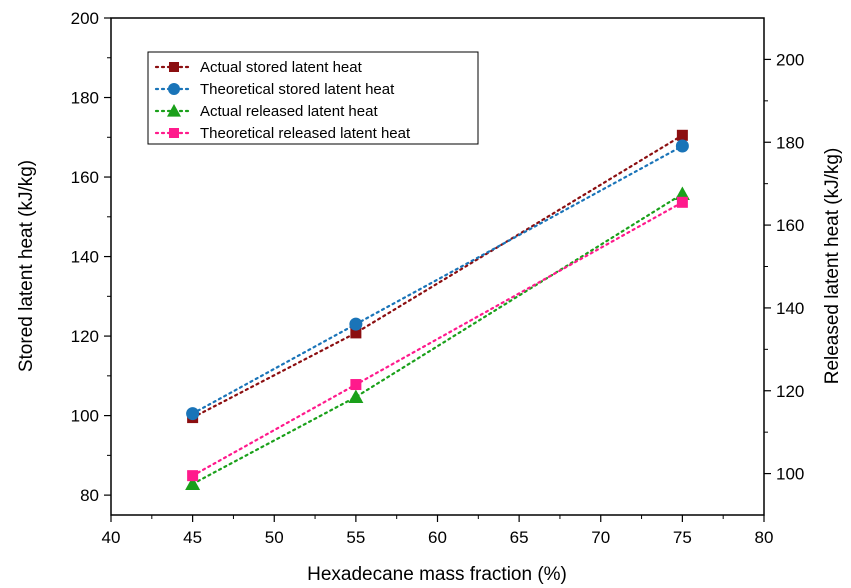 This screenshot has height=588, width=851. Describe the element at coordinates (519, 537) in the screenshot. I see `x-tick-label: 65` at that location.